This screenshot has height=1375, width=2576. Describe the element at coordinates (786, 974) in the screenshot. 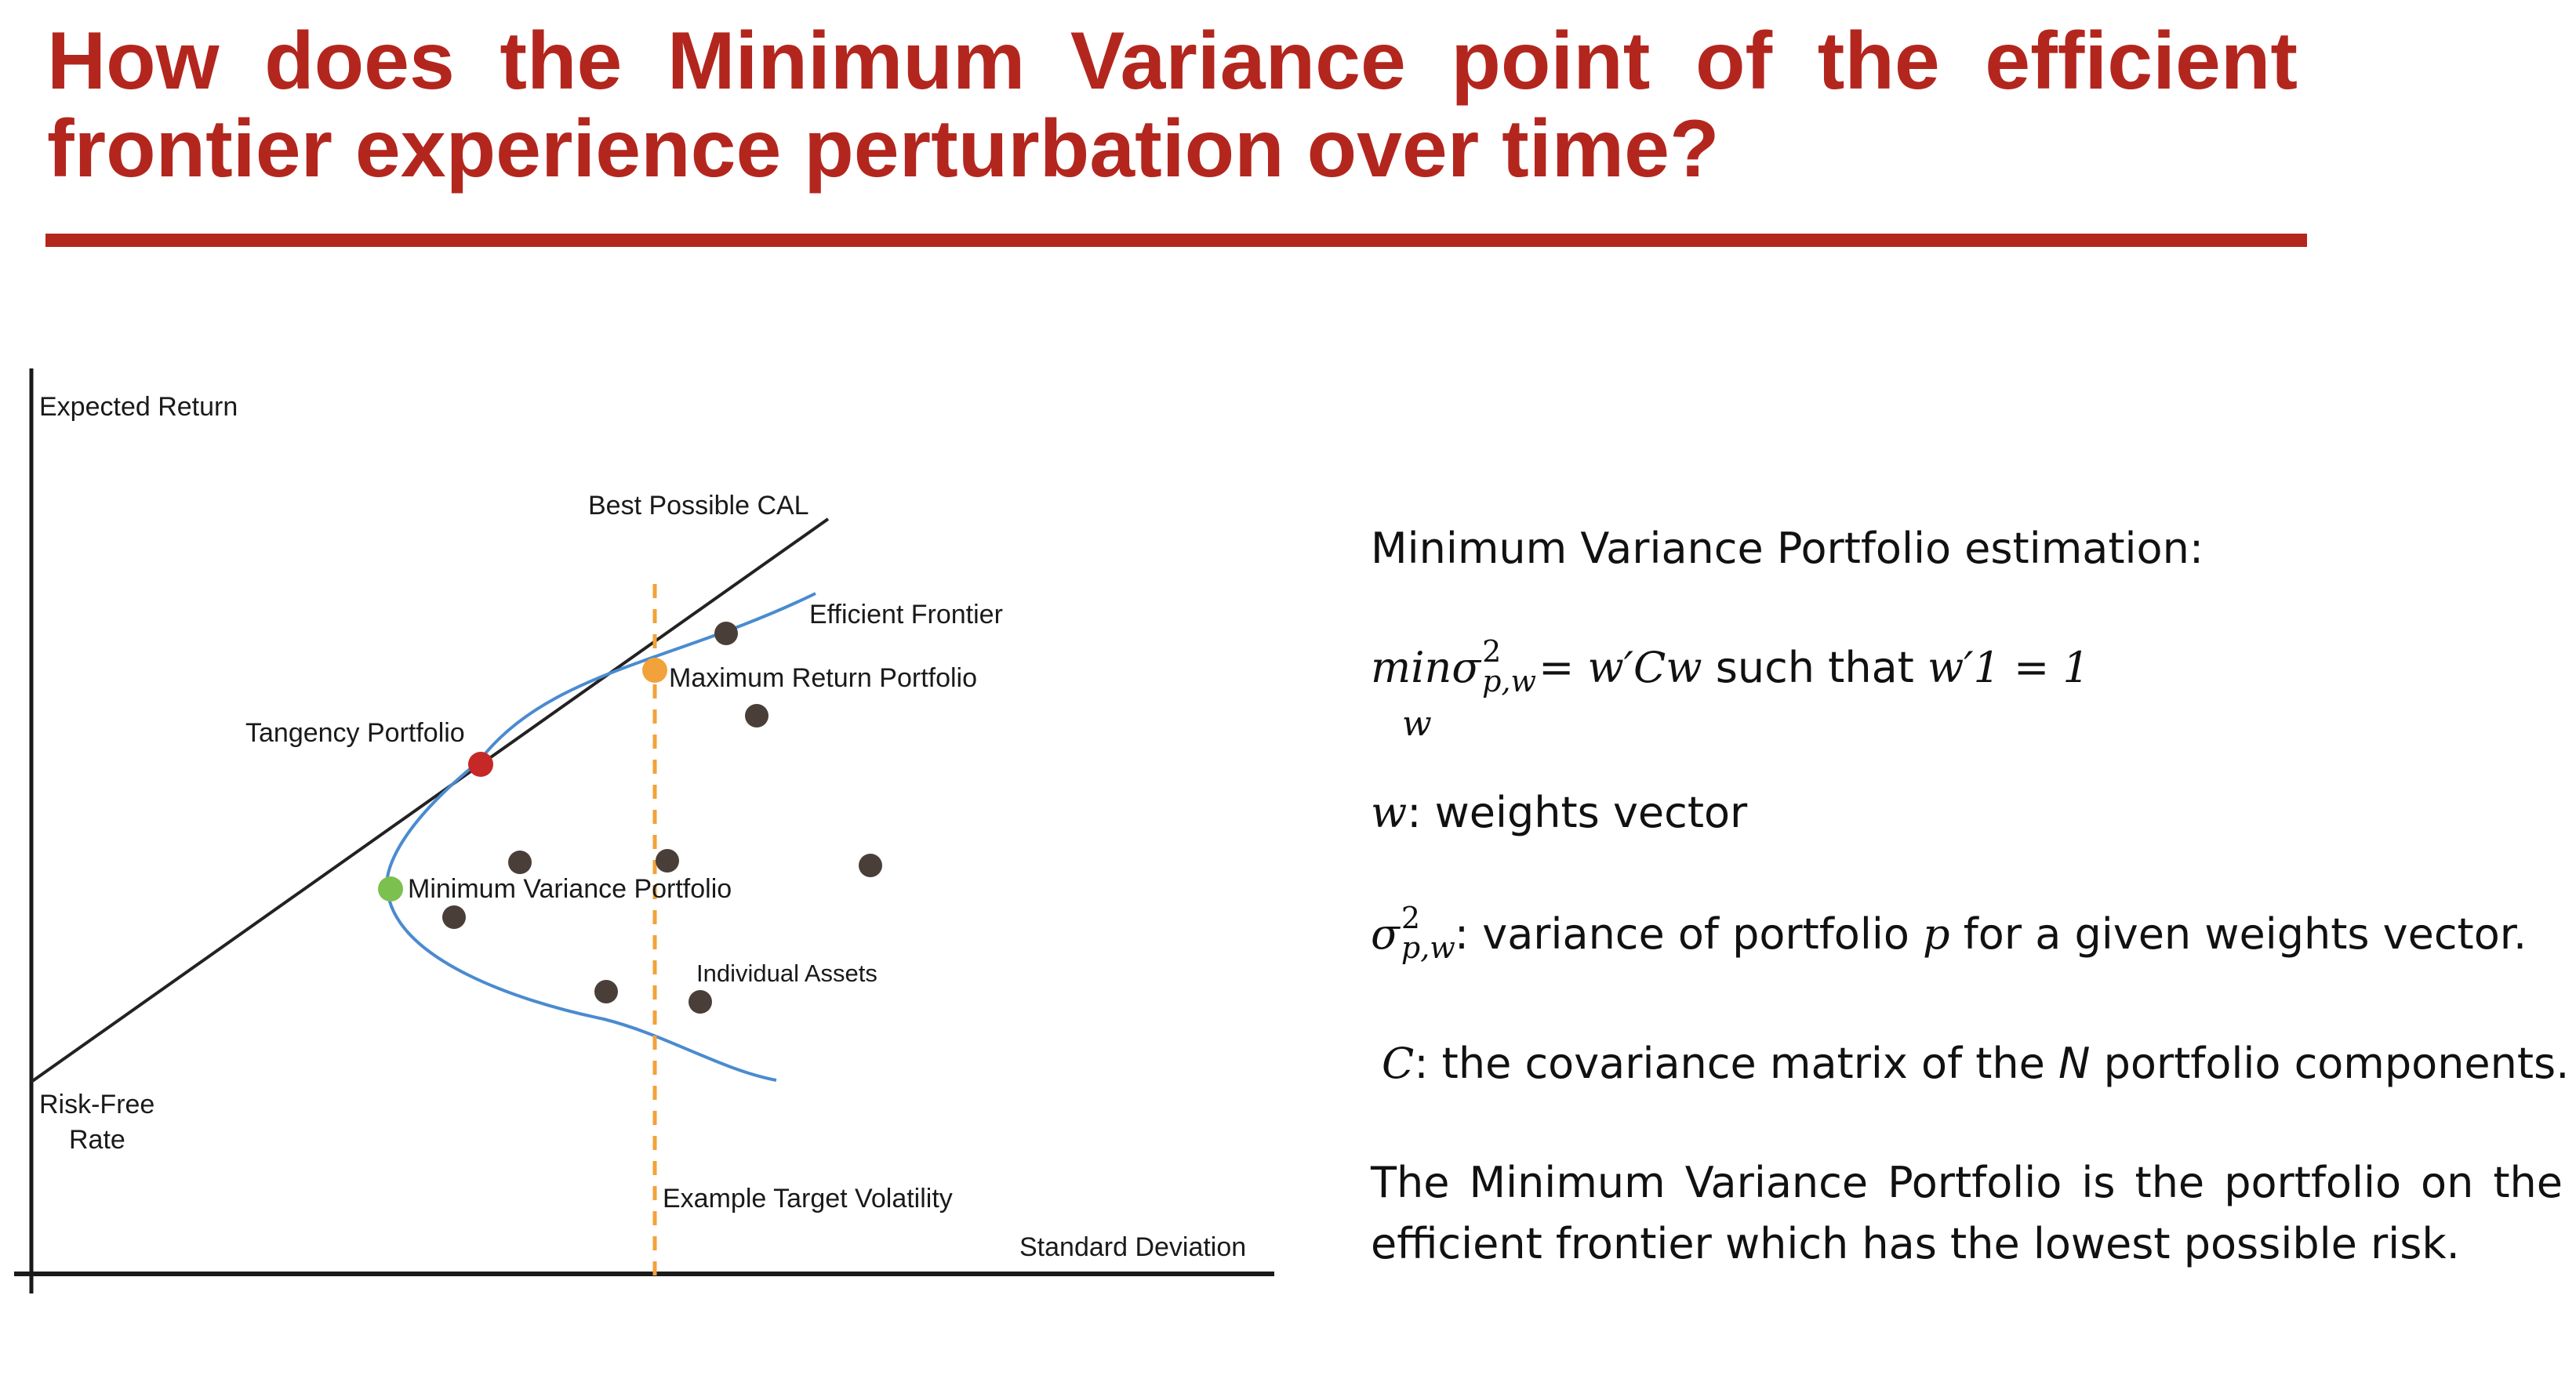

I see `assets-label: Individual Assets` at that location.